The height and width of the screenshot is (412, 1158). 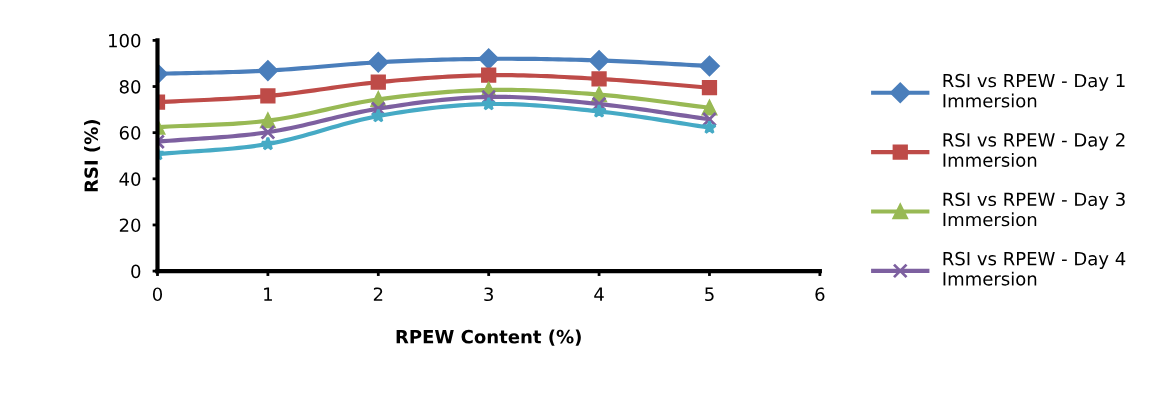 I want to click on x-tick-label: 6, so click(x=820, y=294).